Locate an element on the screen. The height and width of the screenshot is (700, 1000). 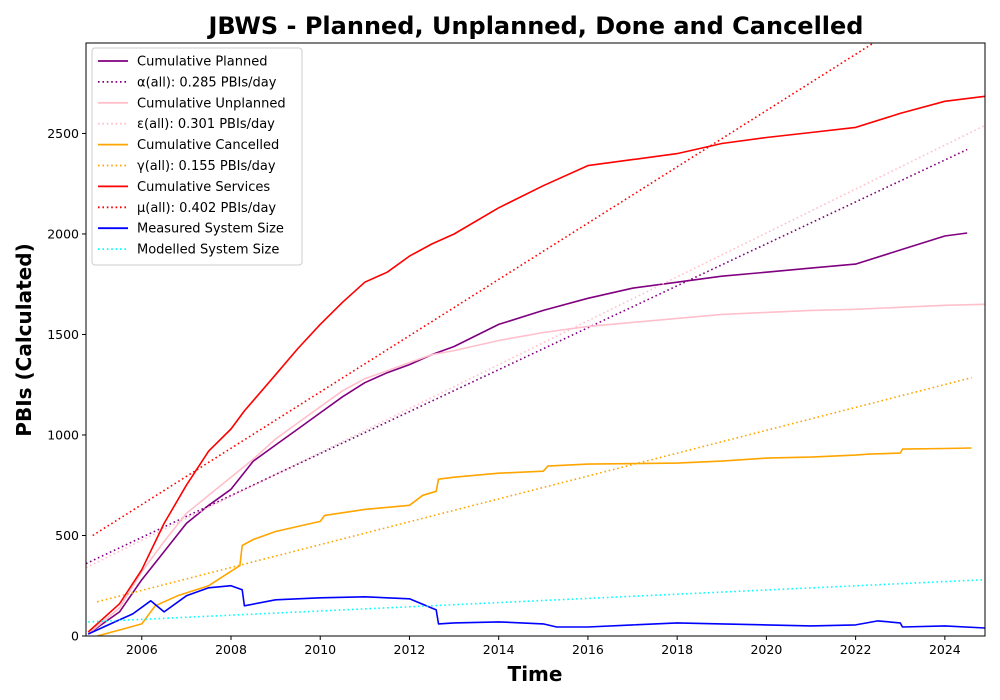
y-tick-label: 500 is located at coordinates (67, 535).